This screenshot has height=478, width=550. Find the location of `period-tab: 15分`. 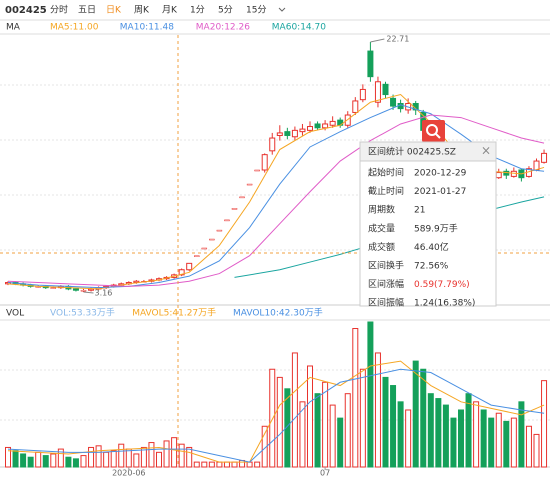

period-tab: 15分 is located at coordinates (256, 10).